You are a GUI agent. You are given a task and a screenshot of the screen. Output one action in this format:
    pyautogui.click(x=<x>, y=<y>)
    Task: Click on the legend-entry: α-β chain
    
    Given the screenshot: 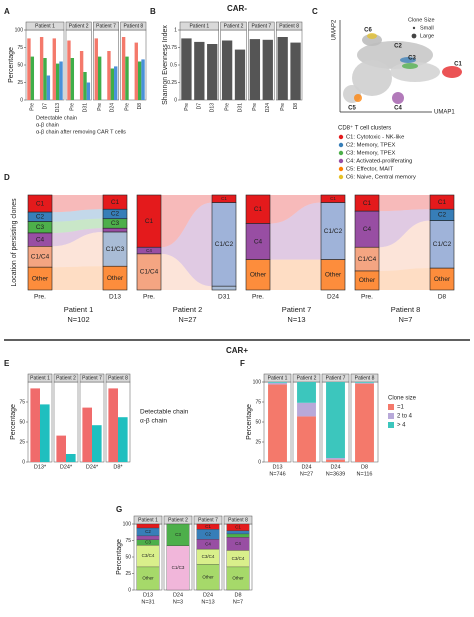 What is the action you would take?
    pyautogui.click(x=153, y=421)
    